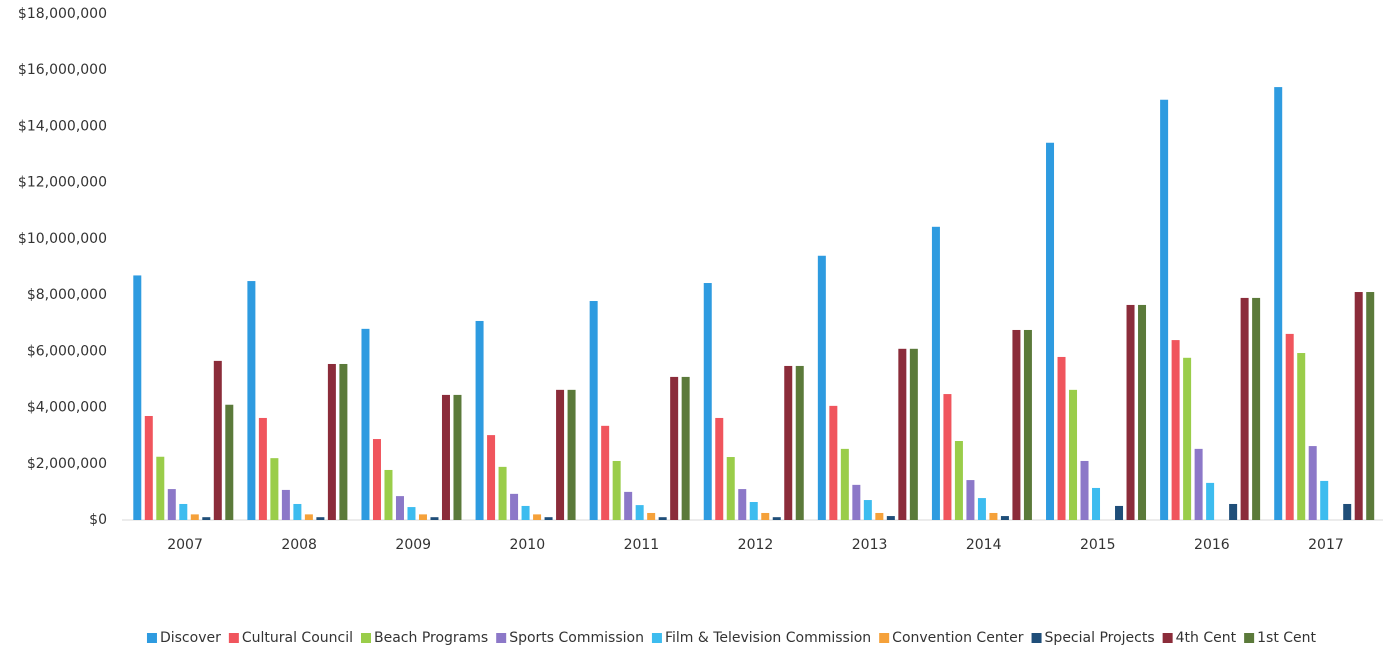 The width and height of the screenshot is (1383, 650). I want to click on y-tick-label: $0, so click(98, 520).